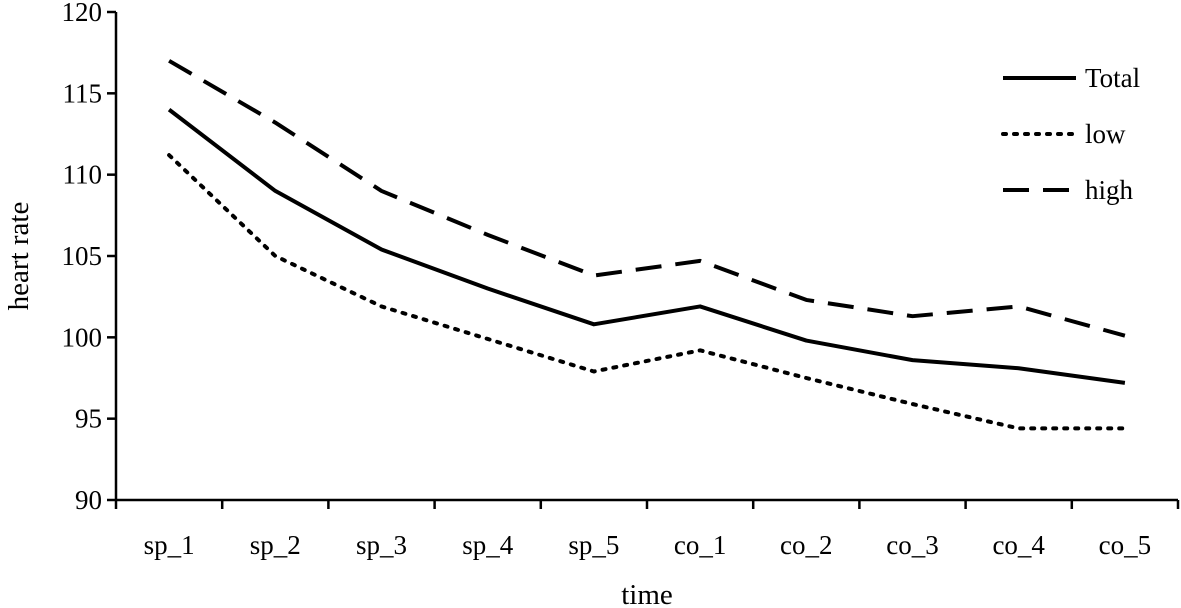  Describe the element at coordinates (1112, 78) in the screenshot. I see `legend-label-total: Total` at that location.